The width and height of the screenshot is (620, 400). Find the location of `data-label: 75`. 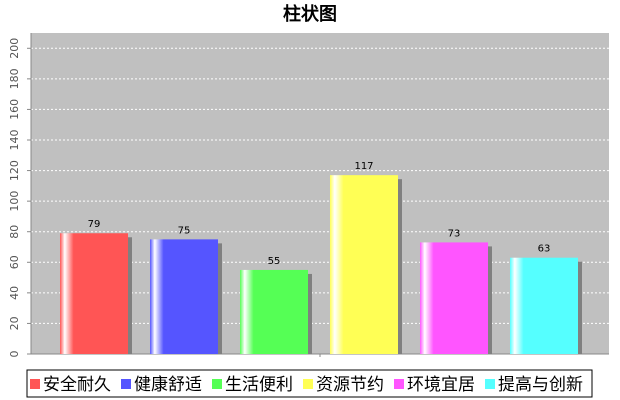

data-label: 75 is located at coordinates (184, 230).